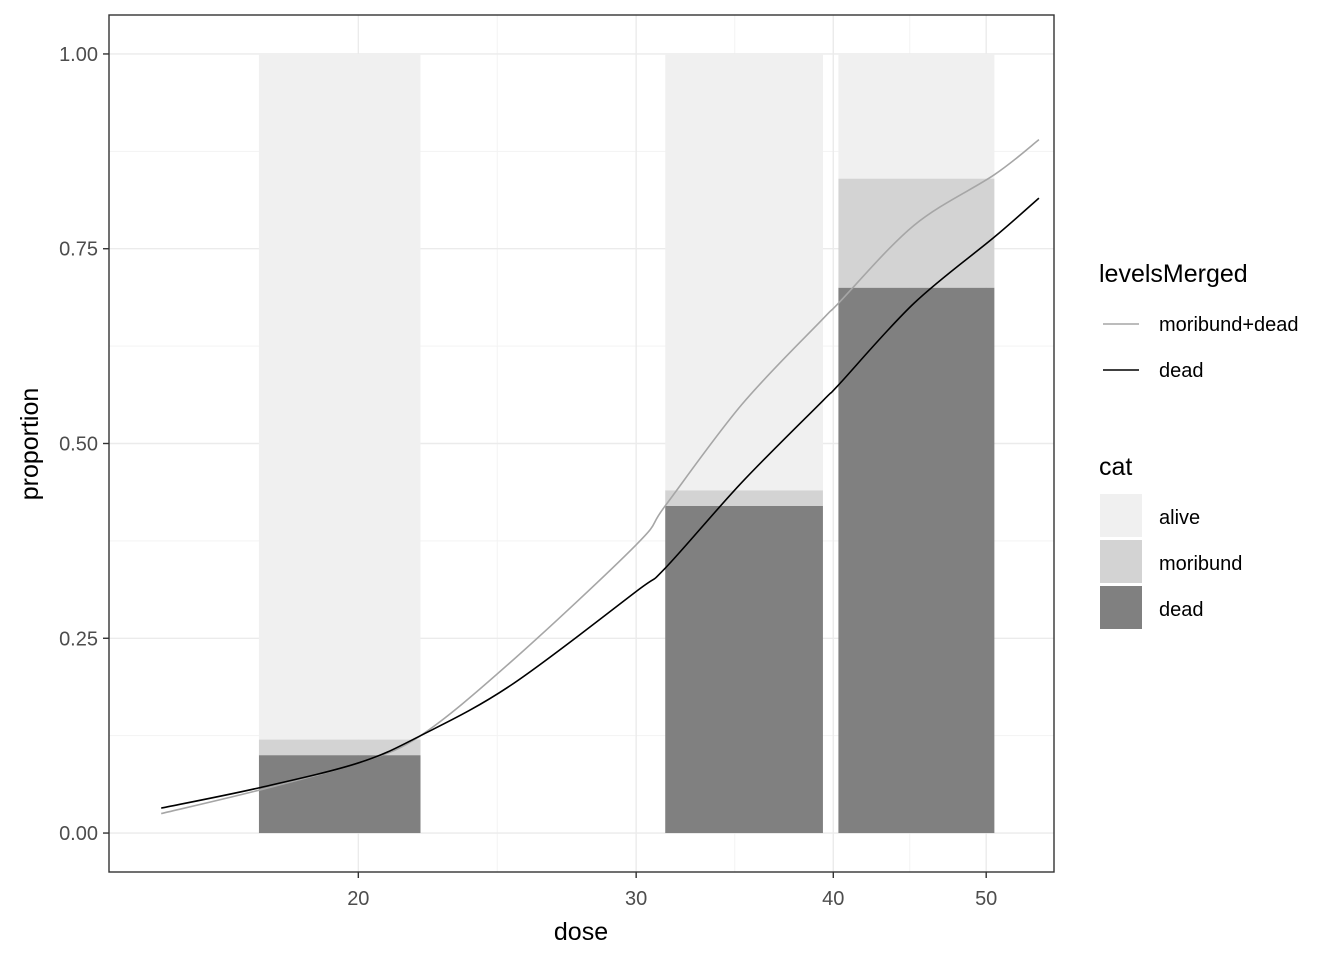 Image resolution: width=1344 pixels, height=960 pixels. I want to click on fill-legend-title: cat, so click(1115, 467).